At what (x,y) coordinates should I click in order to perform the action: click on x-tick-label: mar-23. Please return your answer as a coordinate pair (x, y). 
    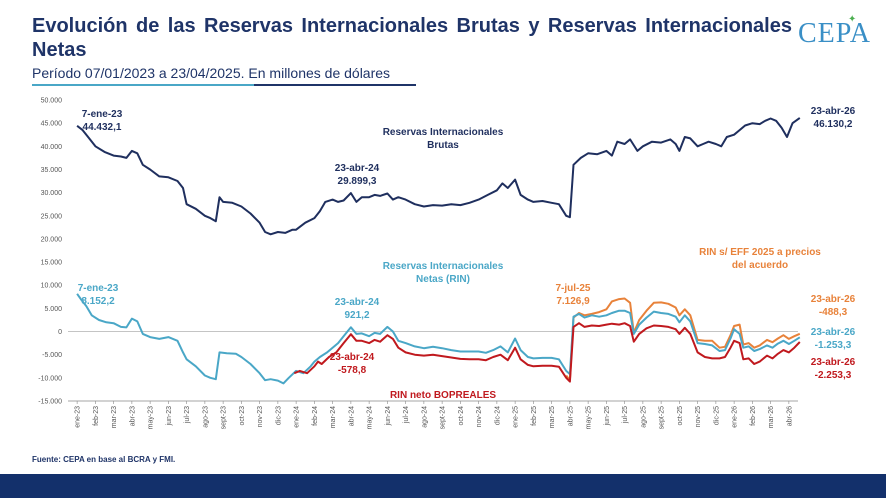
    Looking at the image, I should click on (114, 417).